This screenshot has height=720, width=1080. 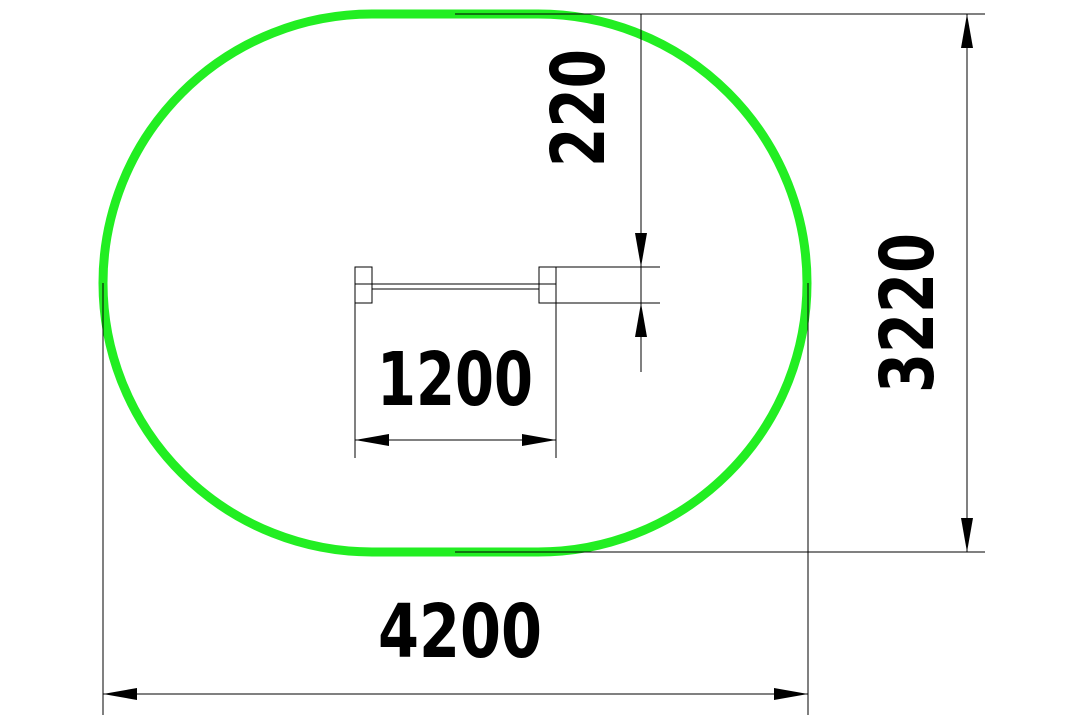 I want to click on overall-length-label: 4200, so click(x=460, y=632).